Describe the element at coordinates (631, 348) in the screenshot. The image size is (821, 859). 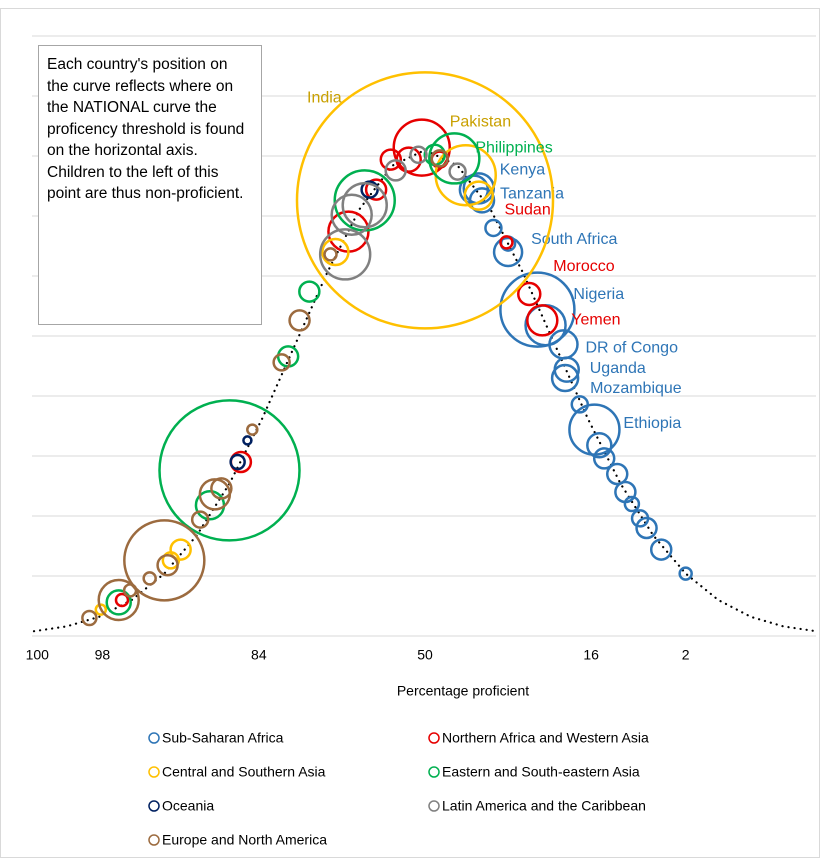
I see `country-label: DR of Congo` at that location.